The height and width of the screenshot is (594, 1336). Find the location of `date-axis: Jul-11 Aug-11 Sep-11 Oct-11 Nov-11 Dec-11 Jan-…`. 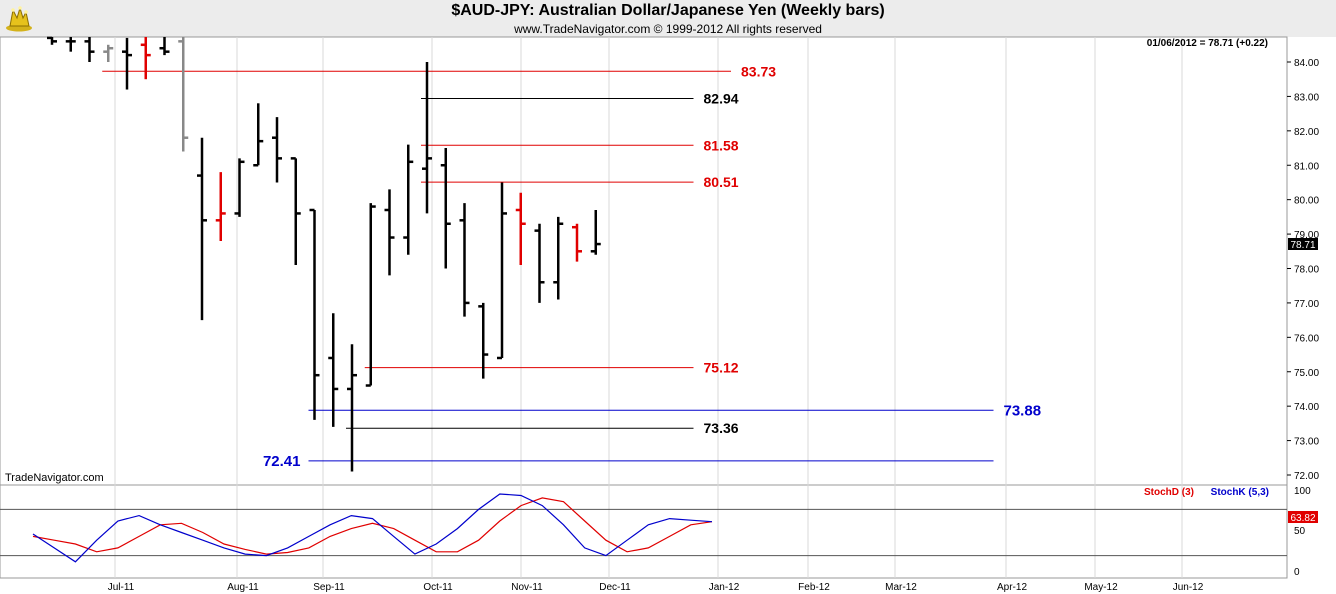

date-axis: Jul-11 Aug-11 Sep-11 Oct-11 Nov-11 Dec-11 Jan-… is located at coordinates (656, 587).